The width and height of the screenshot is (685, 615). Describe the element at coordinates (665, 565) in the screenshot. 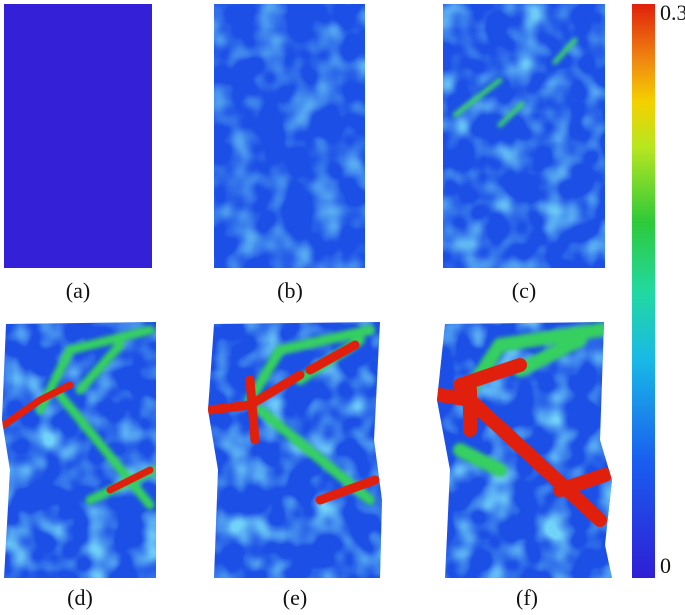

I see `colorbar-tick-label: 0` at that location.